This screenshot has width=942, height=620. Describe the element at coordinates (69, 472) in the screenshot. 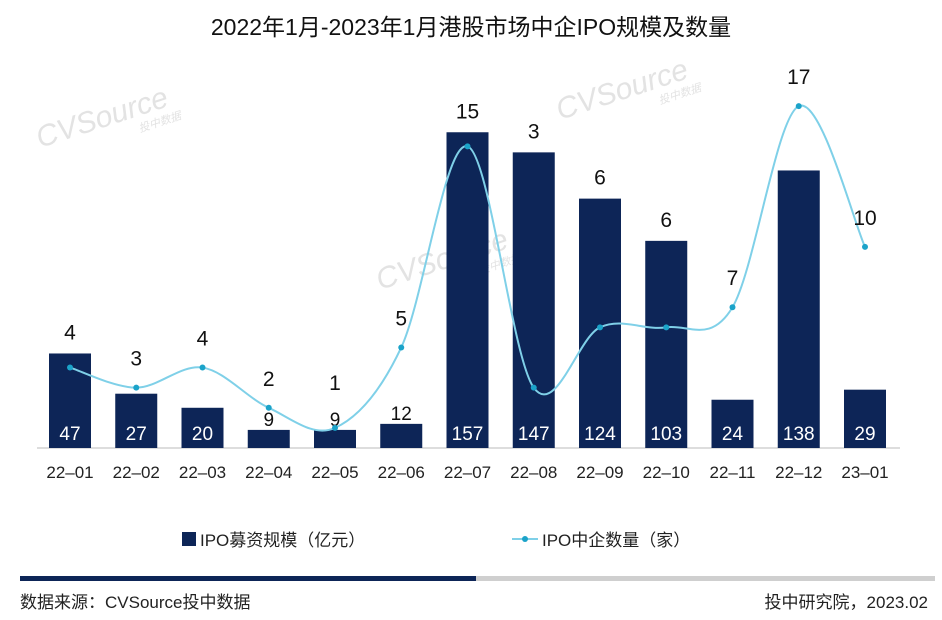

I see `x-tick-label: 22–01` at that location.